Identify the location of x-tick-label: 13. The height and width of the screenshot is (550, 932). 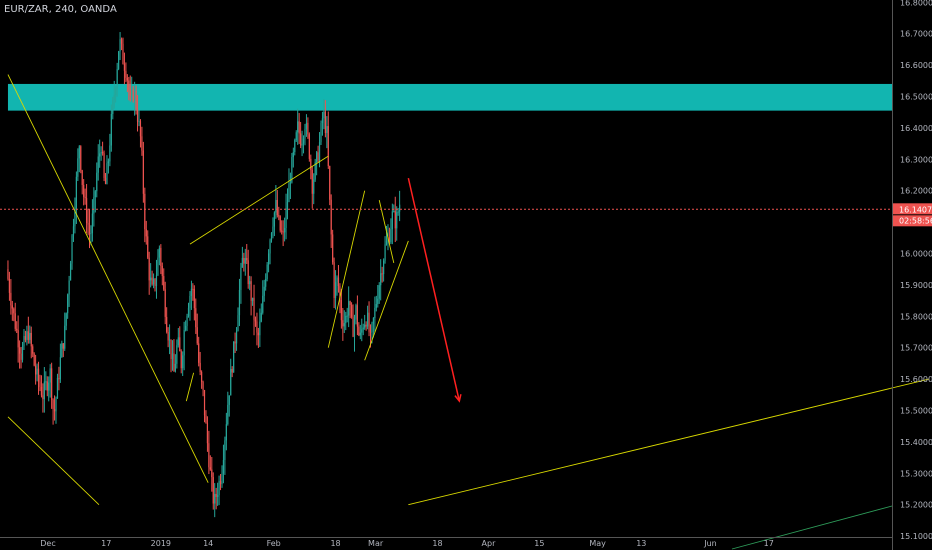
(641, 543).